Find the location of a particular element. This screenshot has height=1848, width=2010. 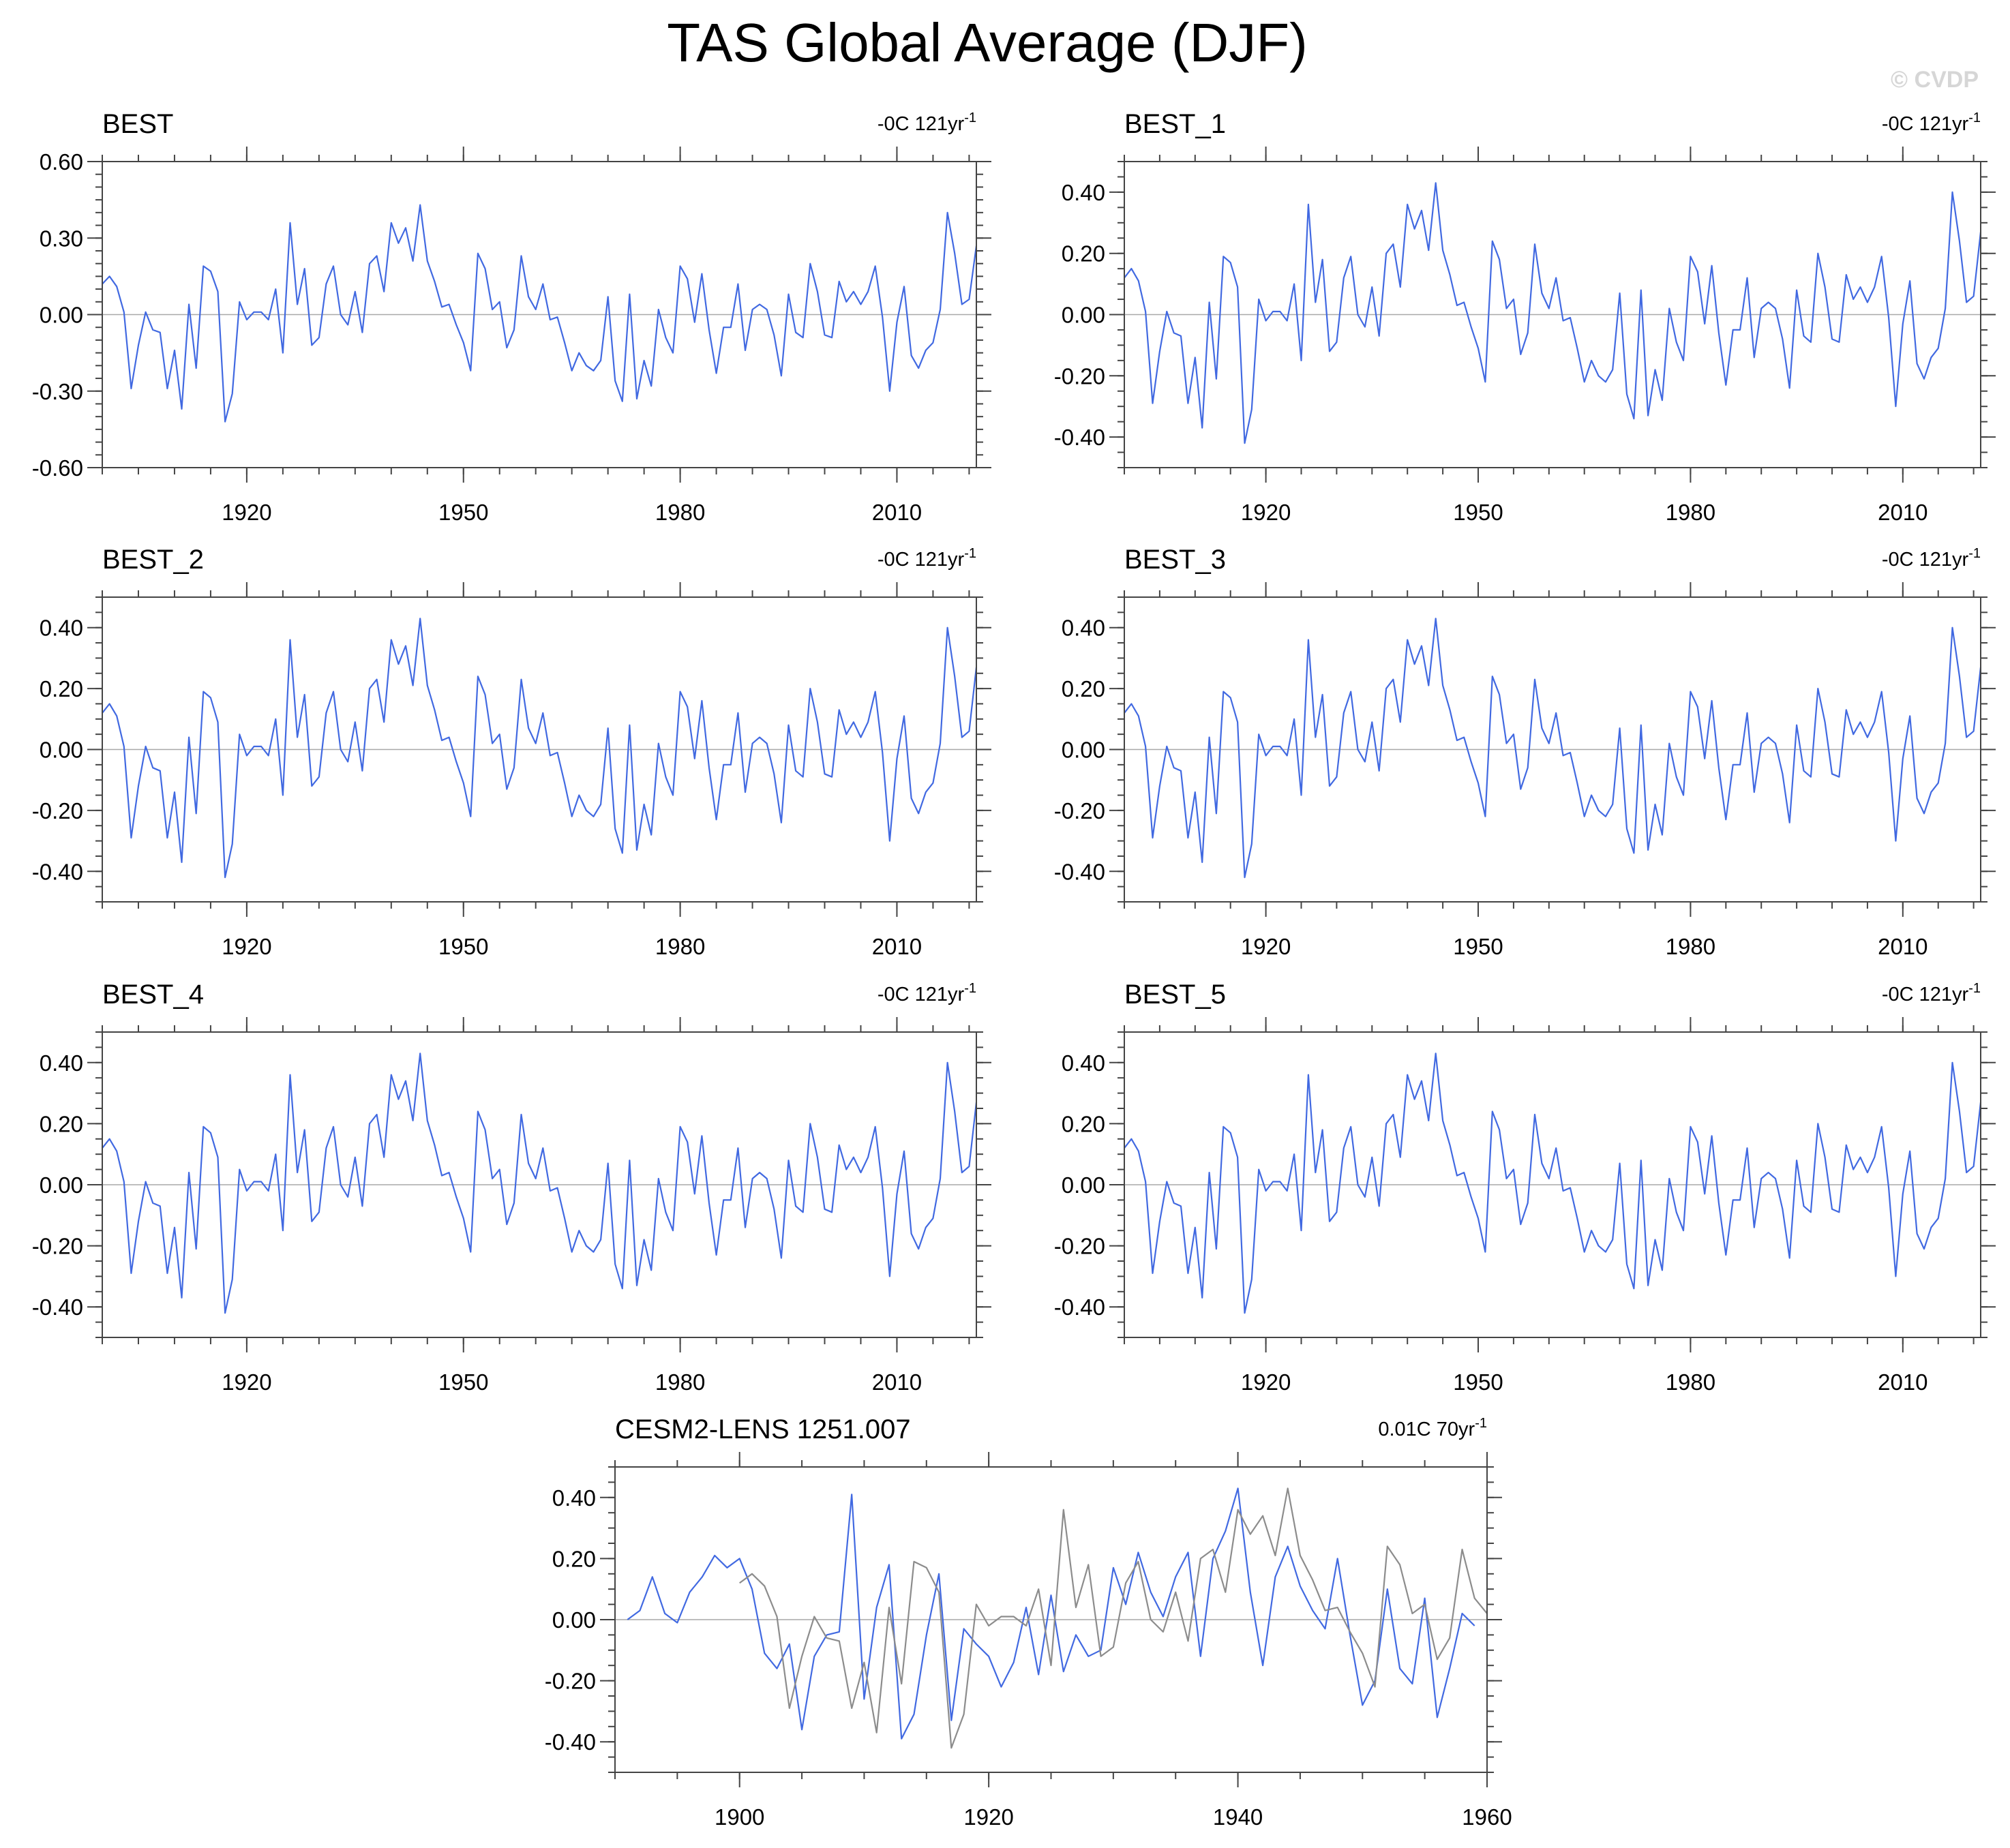

panel-title: BEST is located at coordinates (137, 124).